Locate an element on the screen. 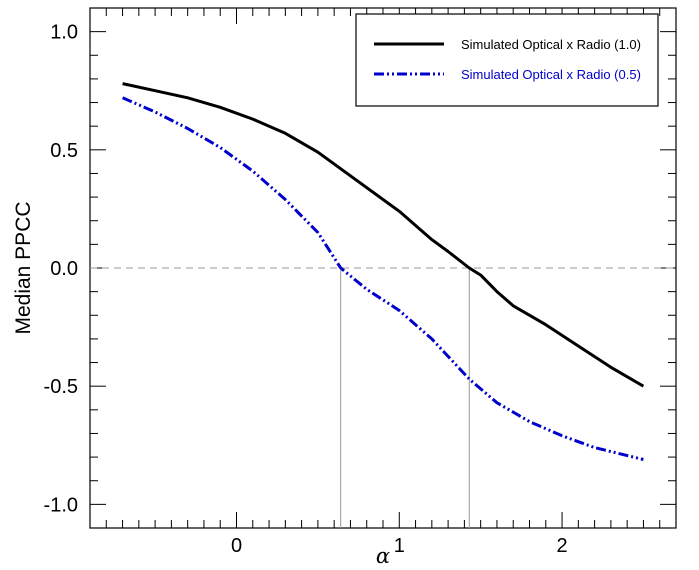 Image resolution: width=699 pixels, height=570 pixels. y-tick-label: 1.0 is located at coordinates (64, 33).